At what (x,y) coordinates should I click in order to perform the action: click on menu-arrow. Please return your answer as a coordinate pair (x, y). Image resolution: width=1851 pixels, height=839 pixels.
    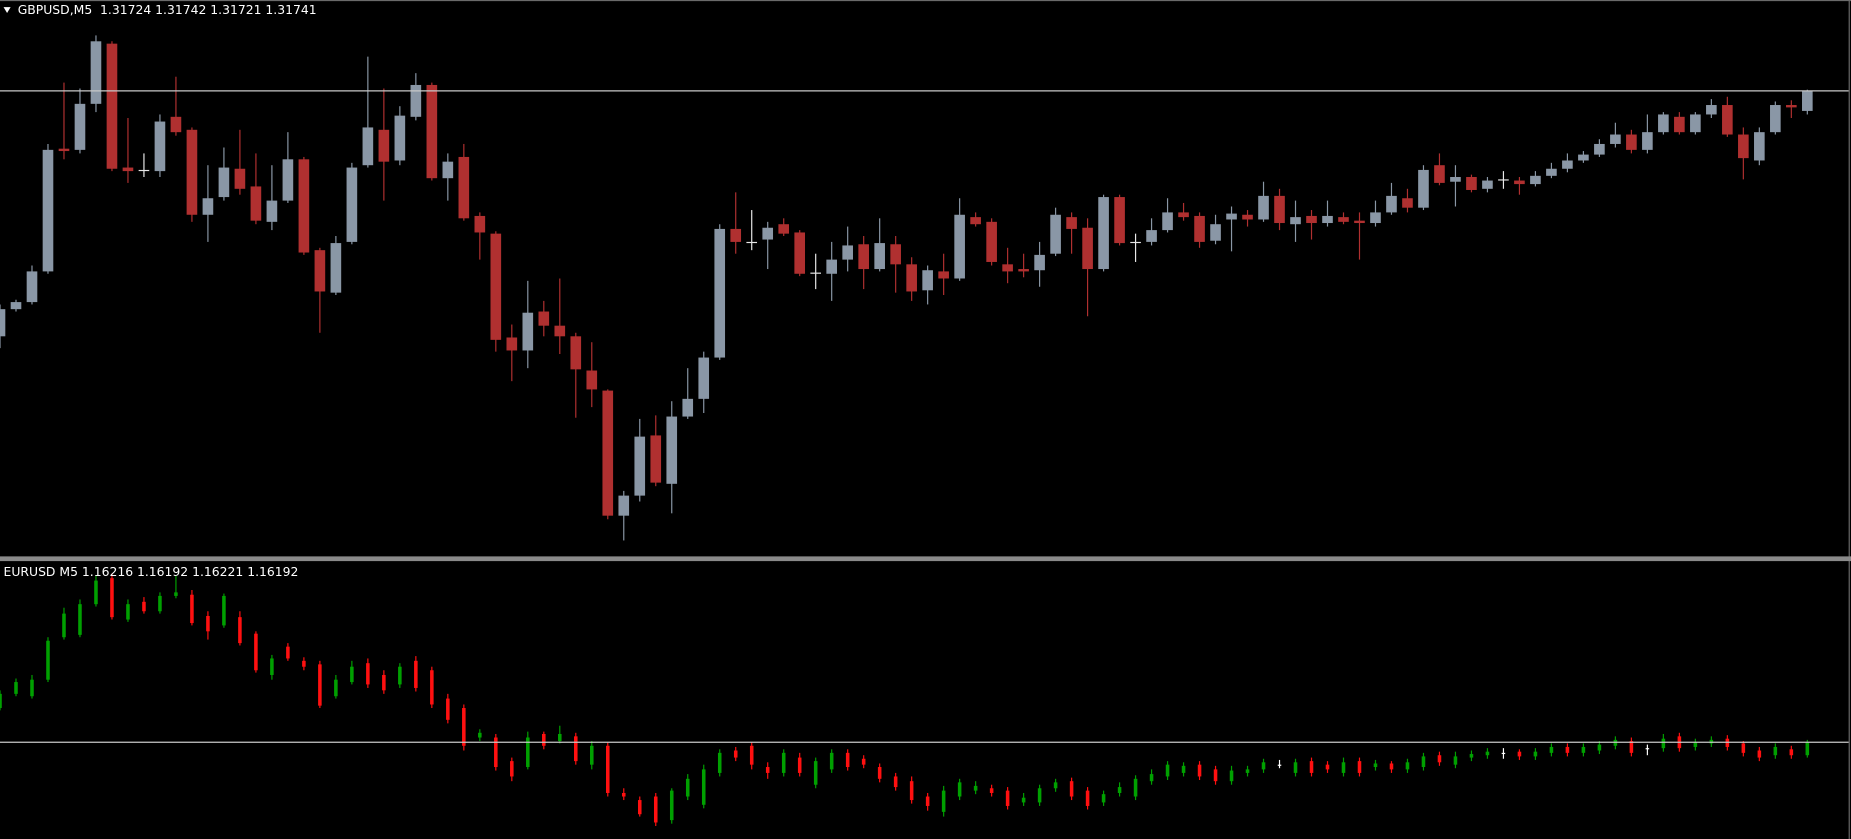
    Looking at the image, I should click on (7, 10).